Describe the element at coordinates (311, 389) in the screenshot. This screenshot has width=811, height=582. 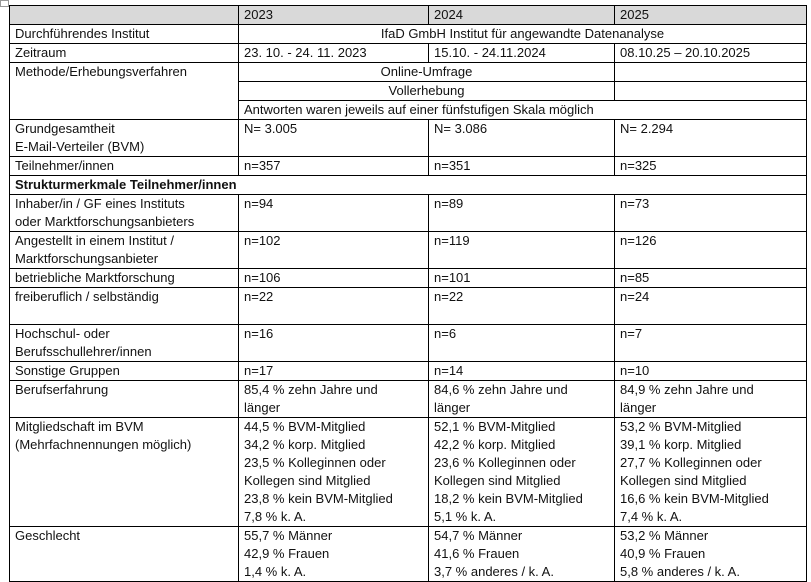
I see `line: 85,4 % zehn Jahre und` at that location.